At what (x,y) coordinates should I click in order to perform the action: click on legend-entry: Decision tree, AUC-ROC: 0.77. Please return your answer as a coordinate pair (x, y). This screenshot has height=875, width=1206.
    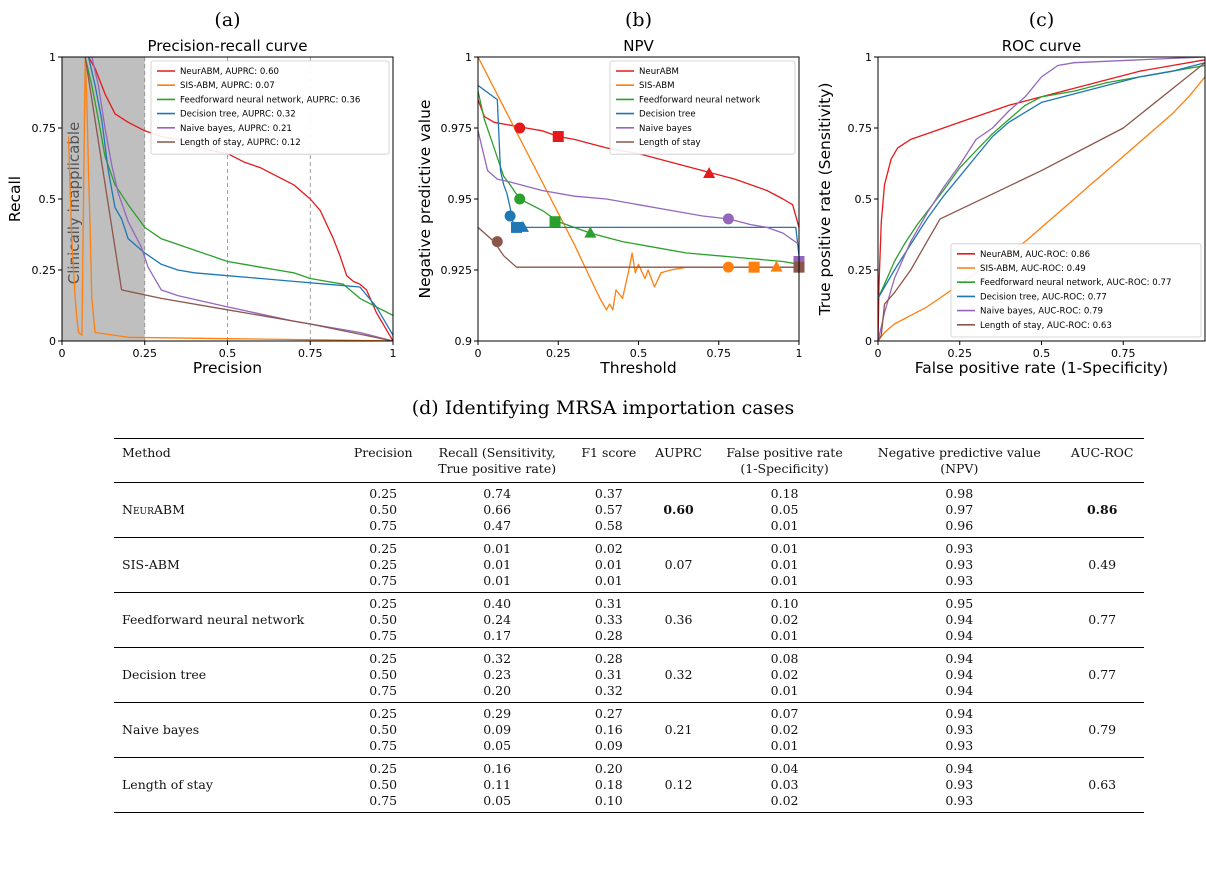
    Looking at the image, I should click on (1043, 297).